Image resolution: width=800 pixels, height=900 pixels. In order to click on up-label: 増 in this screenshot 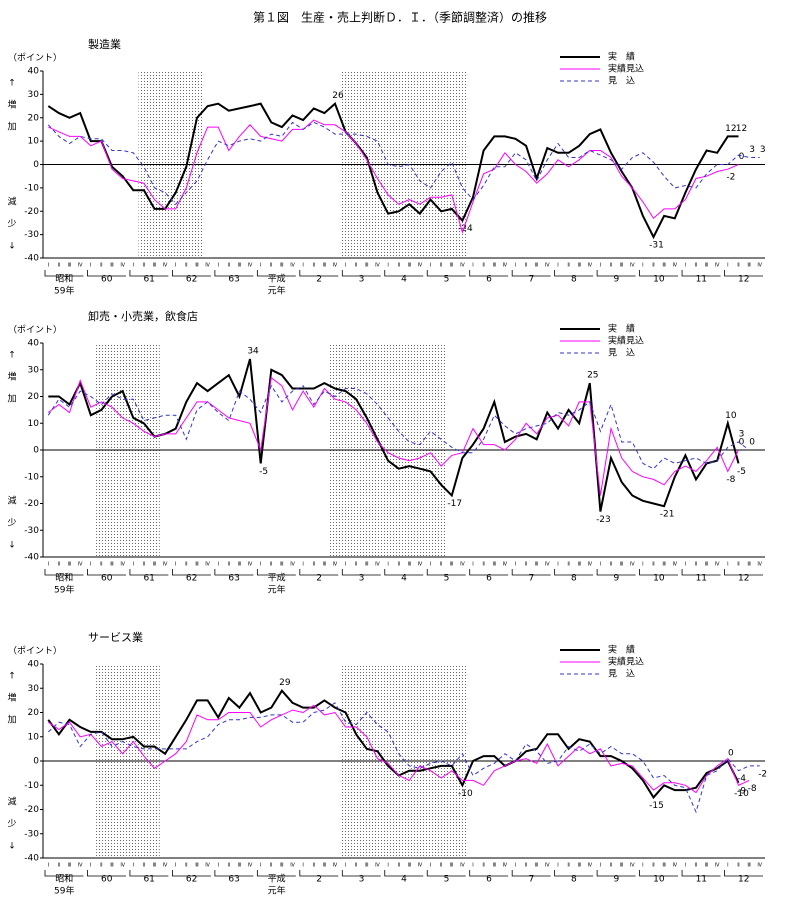, I will do `click(11, 105)`.